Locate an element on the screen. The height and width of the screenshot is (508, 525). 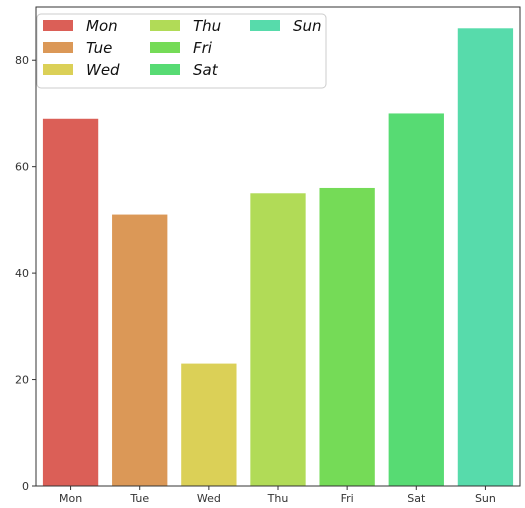
legend-label-thu: Thu is located at coordinates (207, 26).